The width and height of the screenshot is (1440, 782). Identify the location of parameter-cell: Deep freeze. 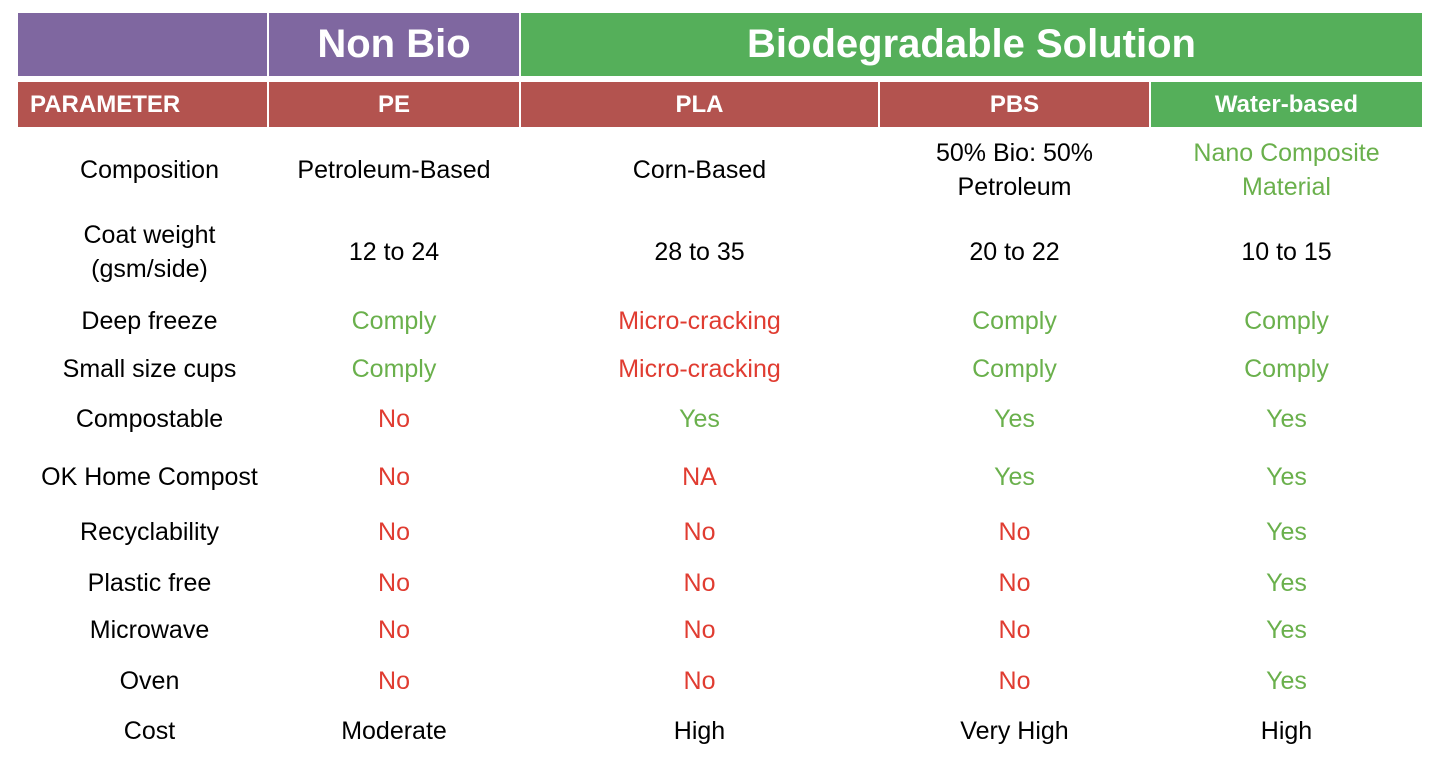
(149, 321).